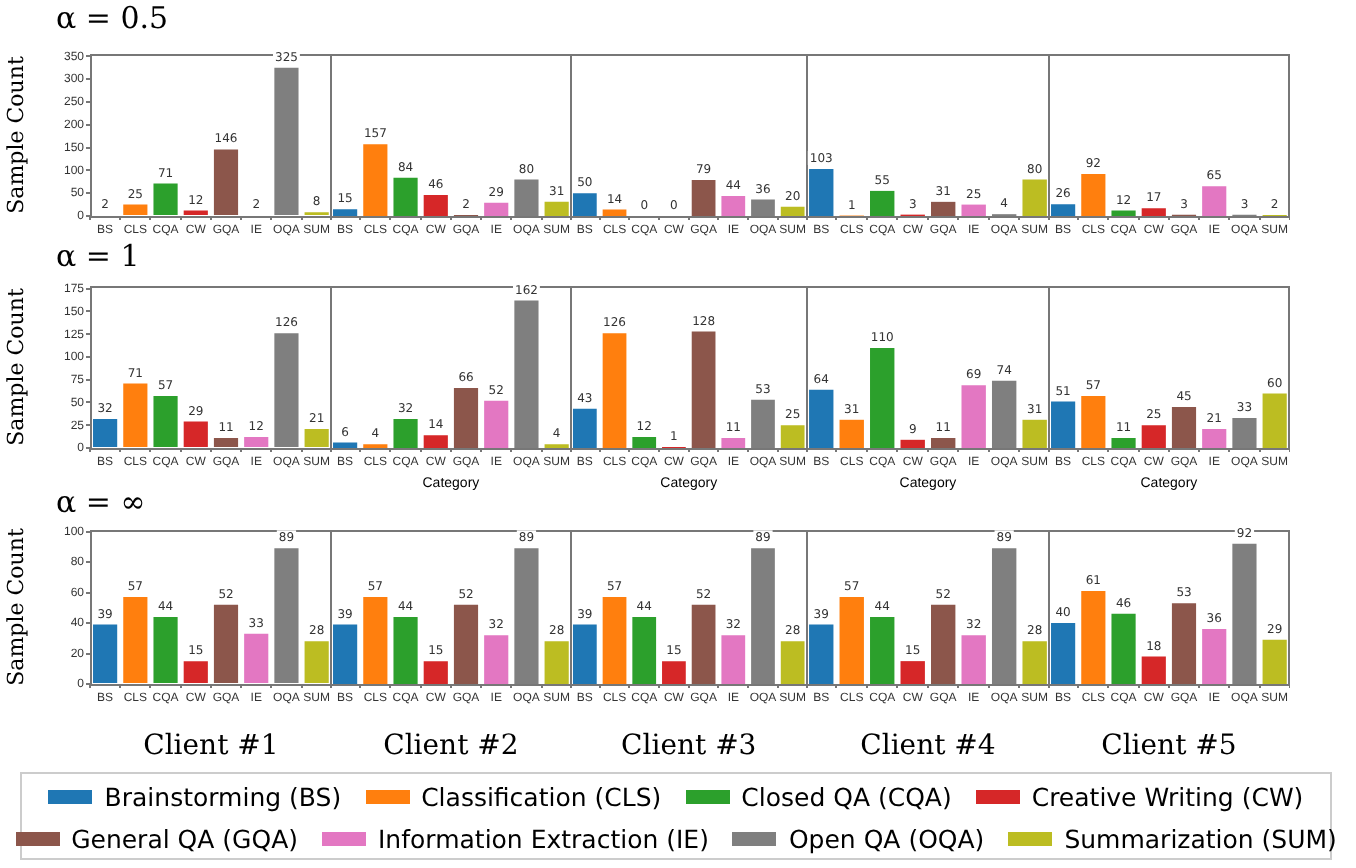 This screenshot has height=868, width=1356. Describe the element at coordinates (541, 796) in the screenshot. I see `category-label: Classification (CLS)` at that location.